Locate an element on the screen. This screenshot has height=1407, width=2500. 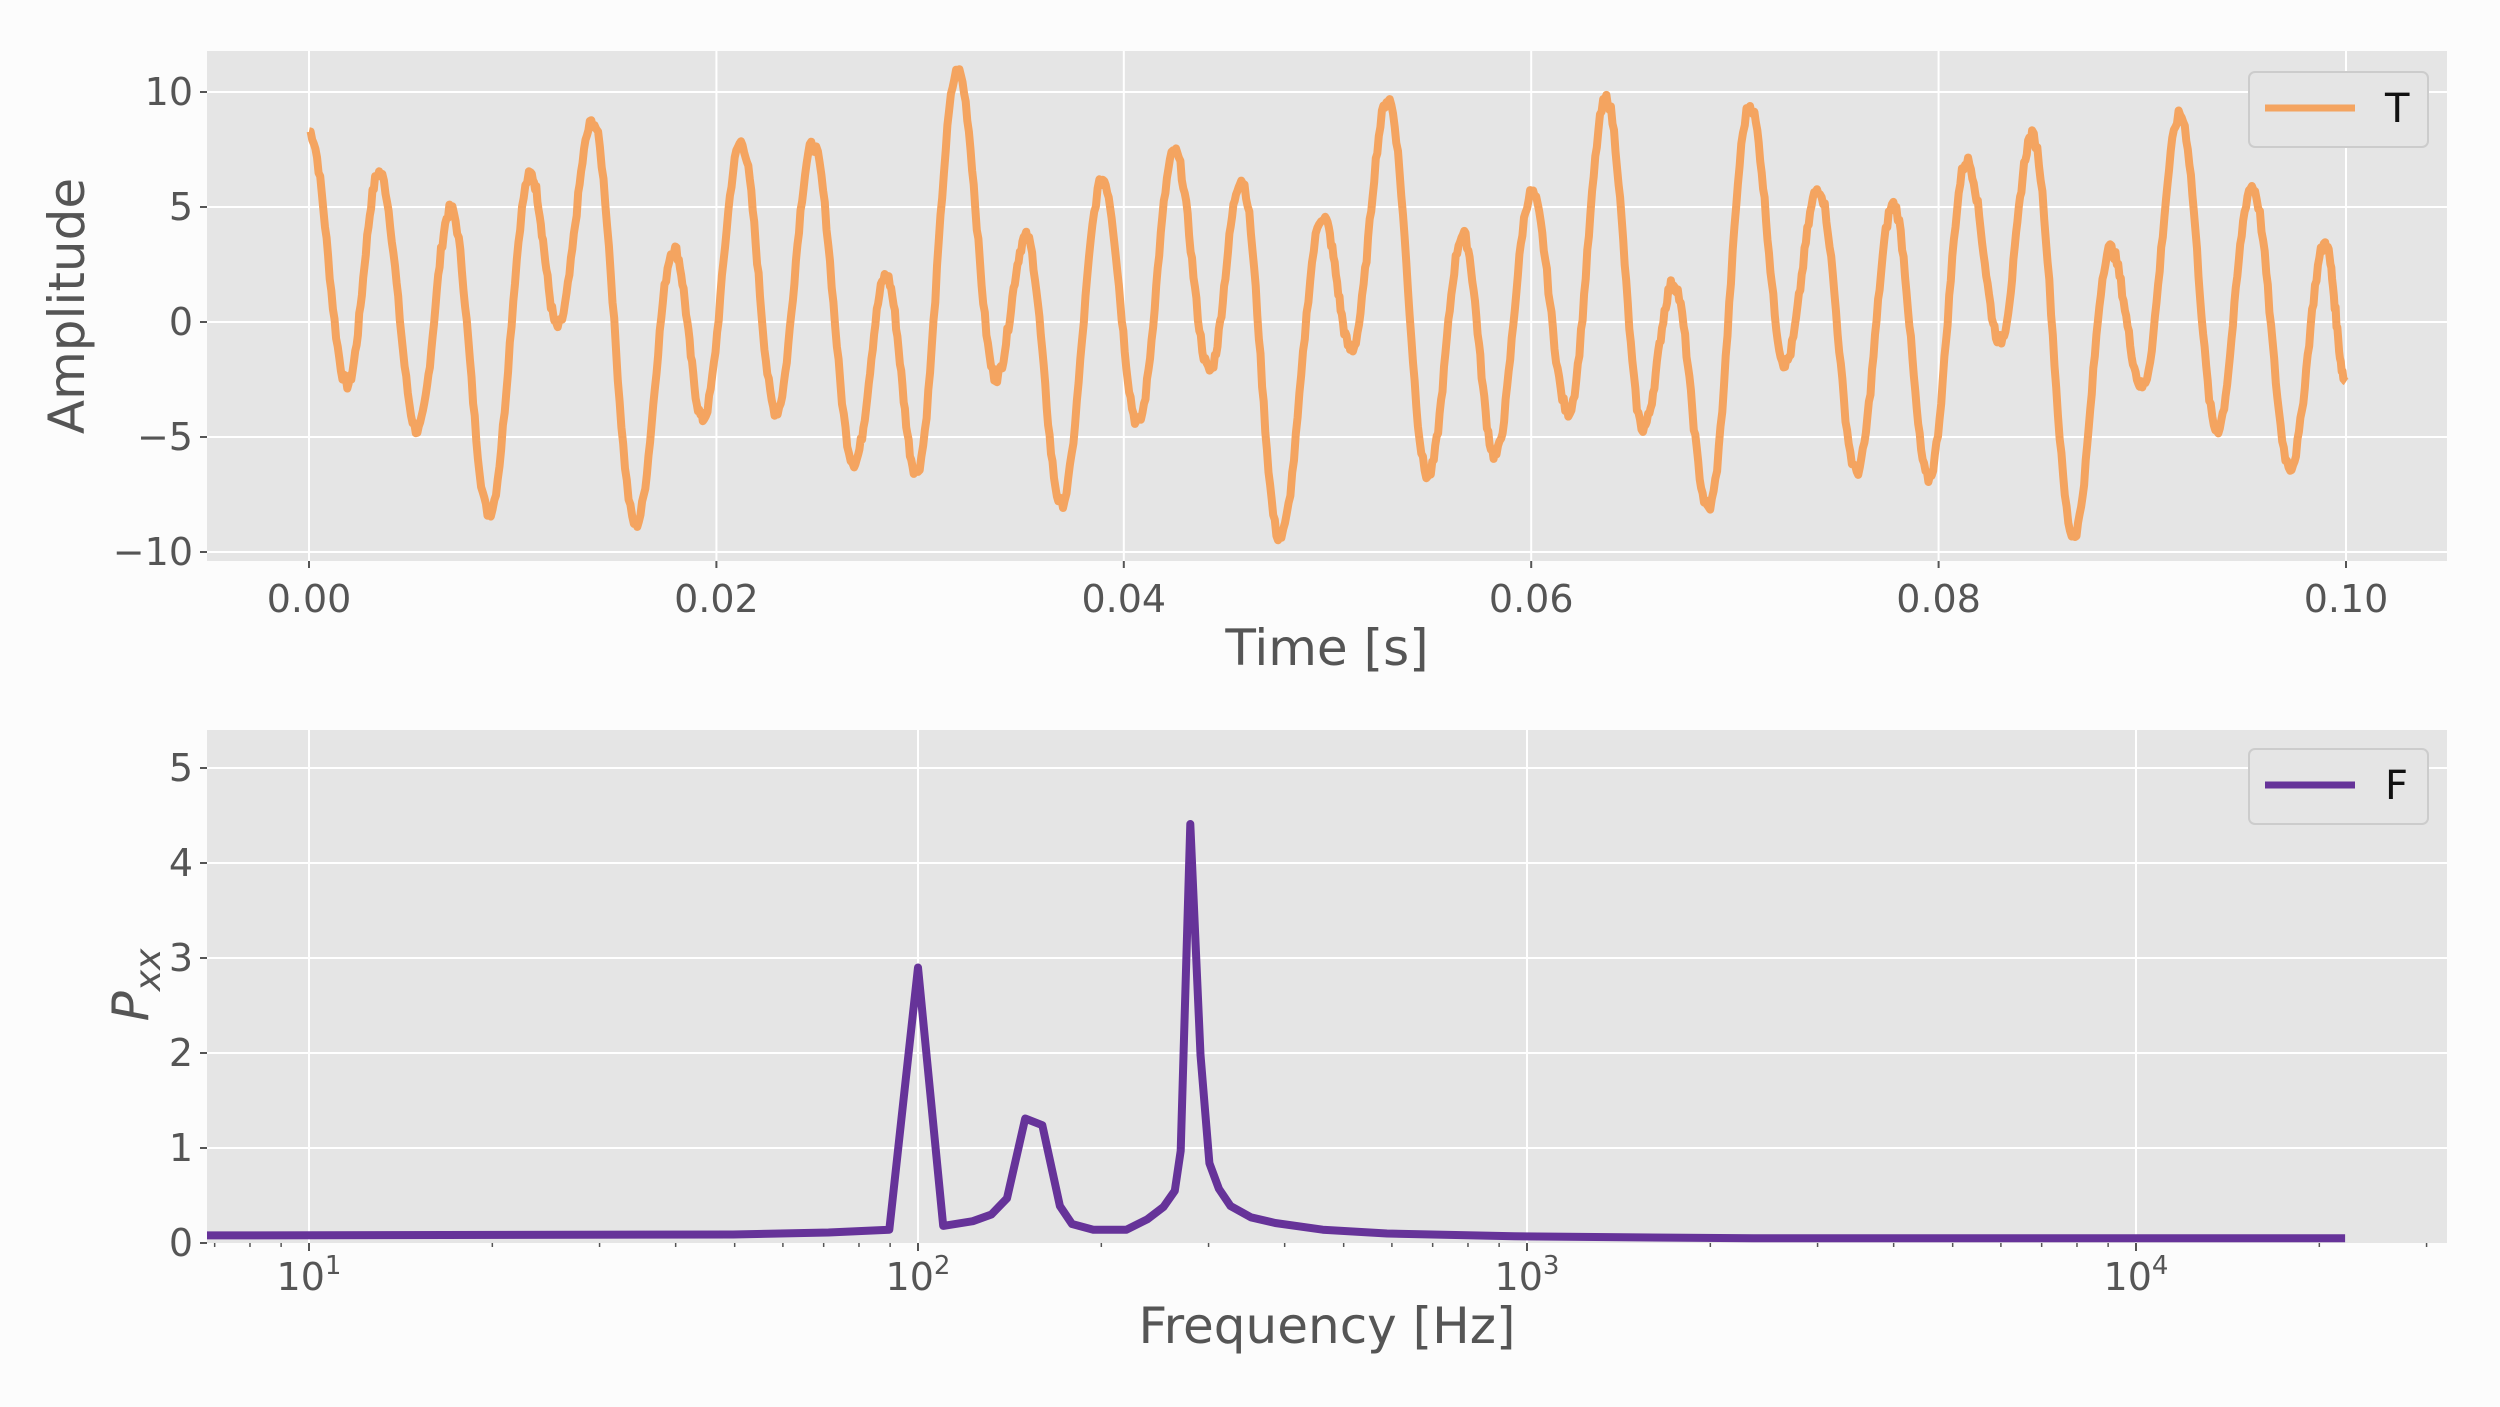
y-tick-label: 4 is located at coordinates (181, 863).